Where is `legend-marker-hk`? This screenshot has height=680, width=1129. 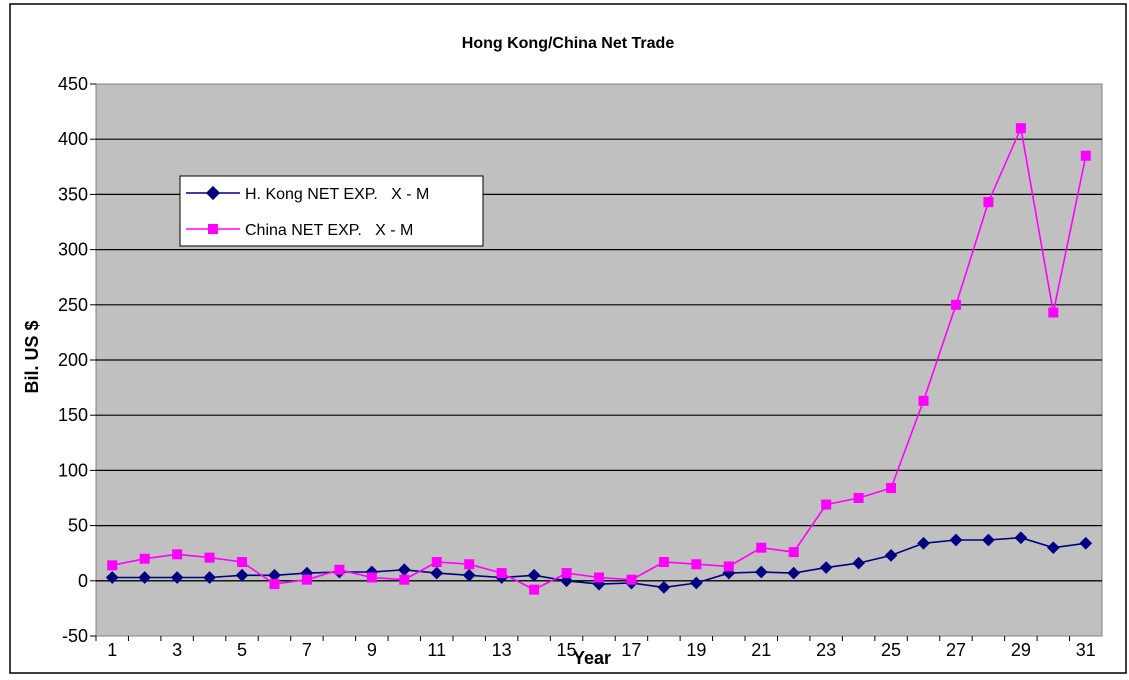 legend-marker-hk is located at coordinates (213, 193).